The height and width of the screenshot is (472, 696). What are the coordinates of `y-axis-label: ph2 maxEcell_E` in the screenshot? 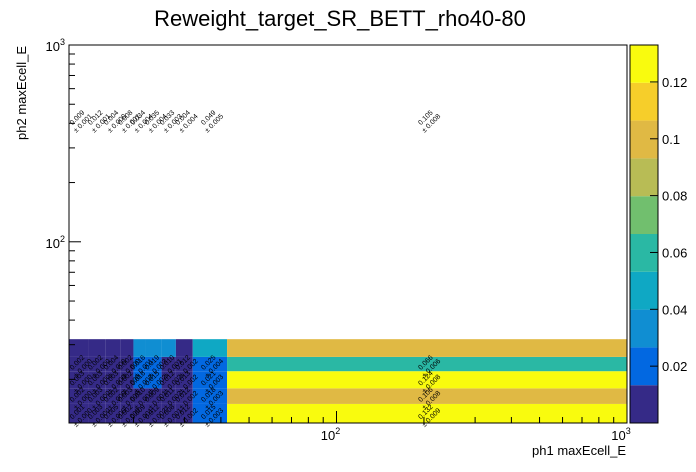 It's located at (21, 93).